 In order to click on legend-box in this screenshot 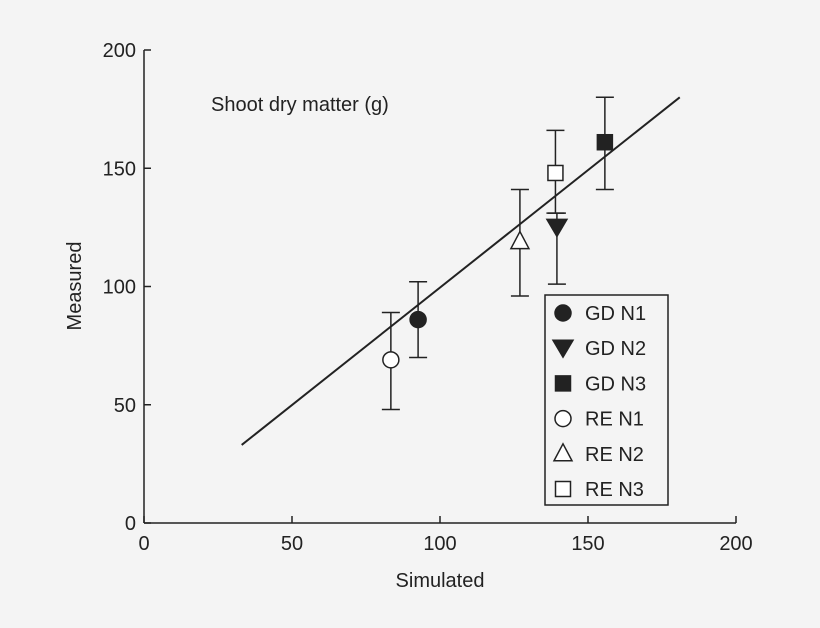, I will do `click(606, 400)`.